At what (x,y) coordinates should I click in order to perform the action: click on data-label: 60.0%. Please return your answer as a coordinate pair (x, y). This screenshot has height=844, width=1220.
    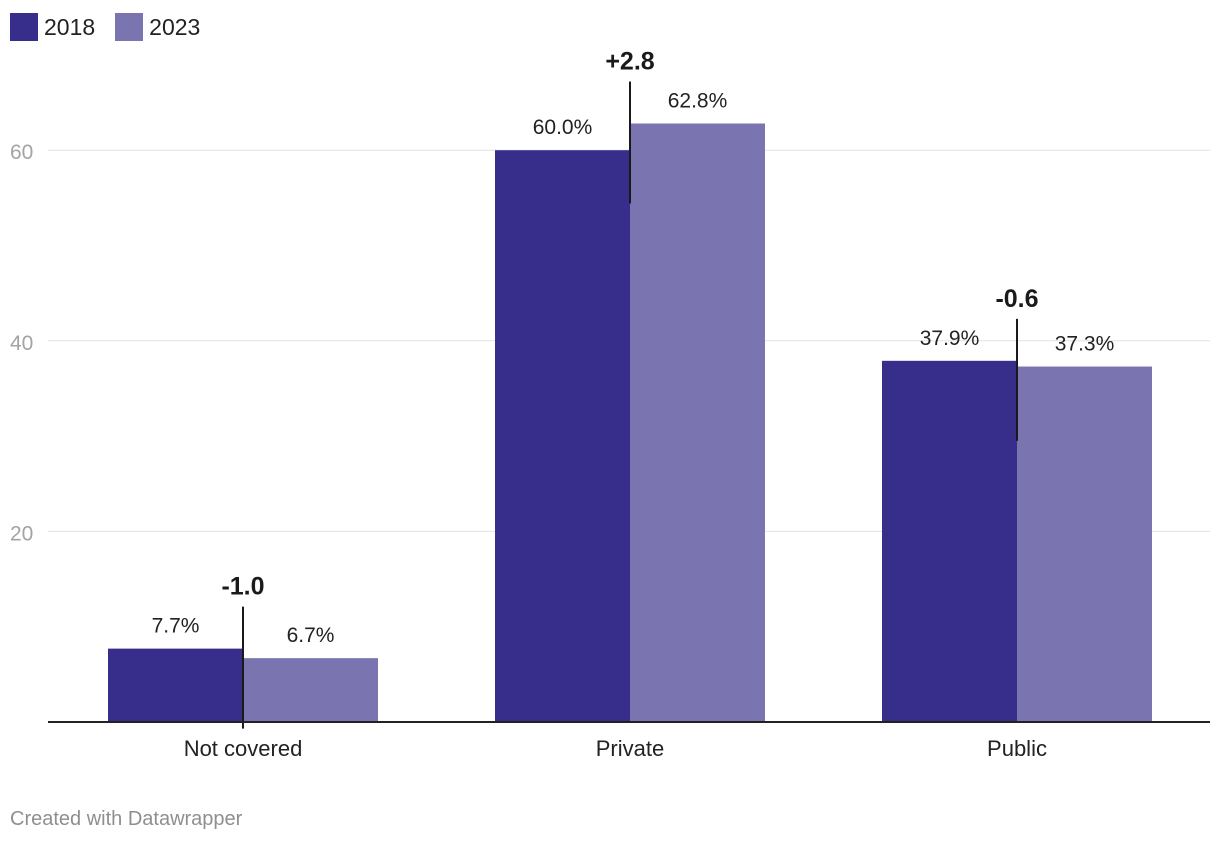
    Looking at the image, I should click on (563, 127).